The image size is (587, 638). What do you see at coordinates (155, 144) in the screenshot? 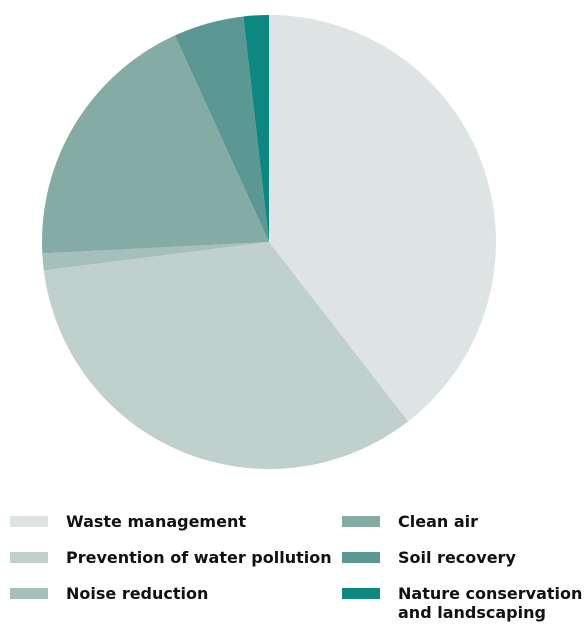
I see `pie-slice-clean-air` at bounding box center [155, 144].